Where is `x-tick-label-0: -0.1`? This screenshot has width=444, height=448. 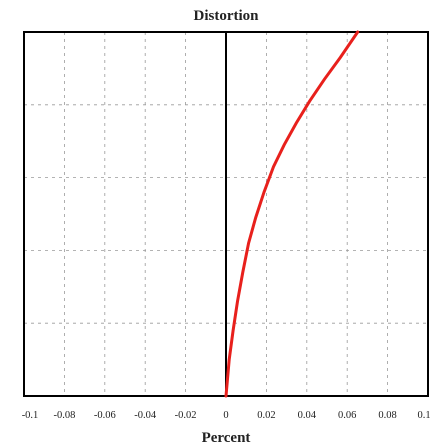
x-tick-label-0: -0.1 is located at coordinates (30, 415).